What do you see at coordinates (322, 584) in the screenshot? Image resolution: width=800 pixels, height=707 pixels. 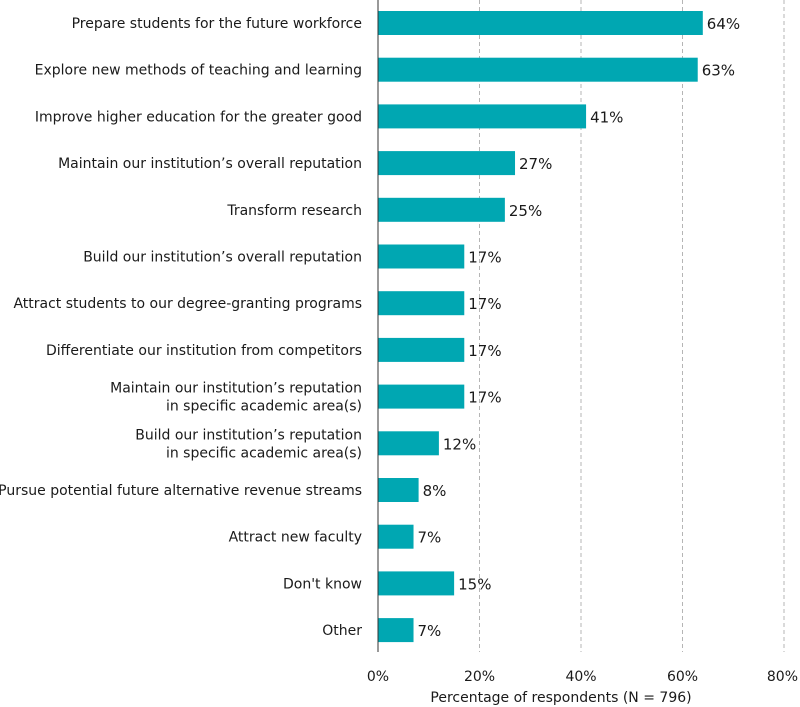 I see `category-label: Don't know` at bounding box center [322, 584].